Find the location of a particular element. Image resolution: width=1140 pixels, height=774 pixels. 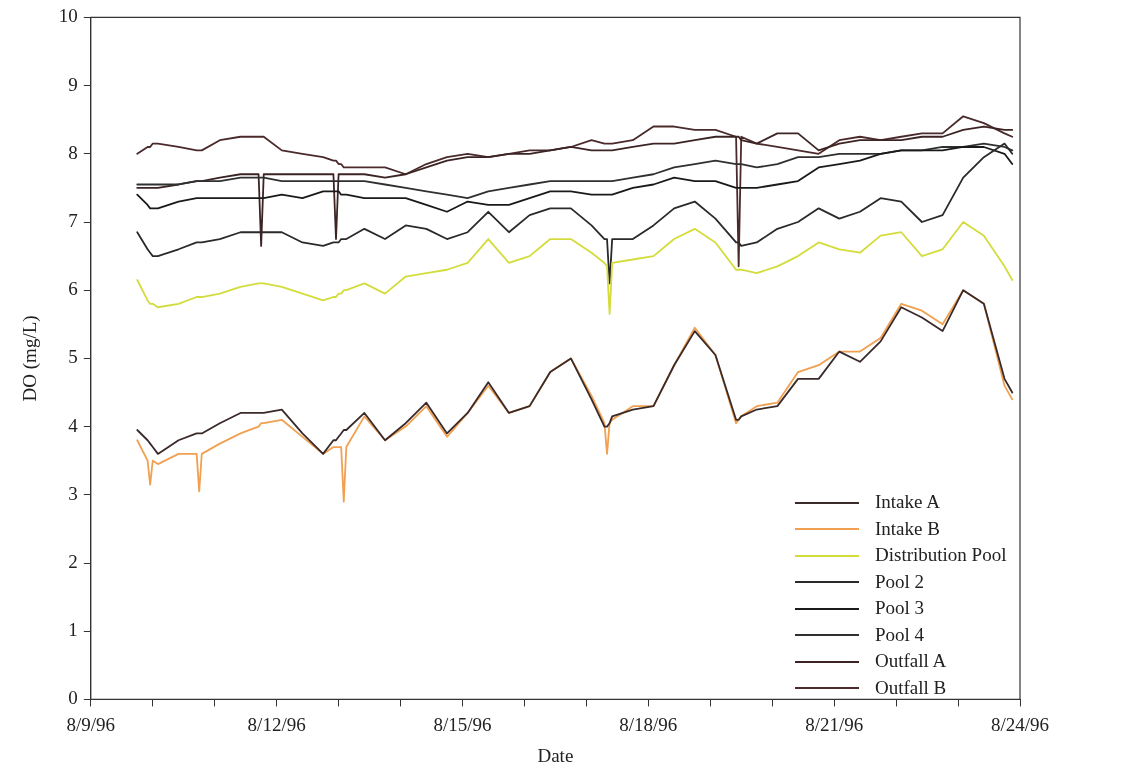

legend-label: Distribution Pool is located at coordinates (941, 555).